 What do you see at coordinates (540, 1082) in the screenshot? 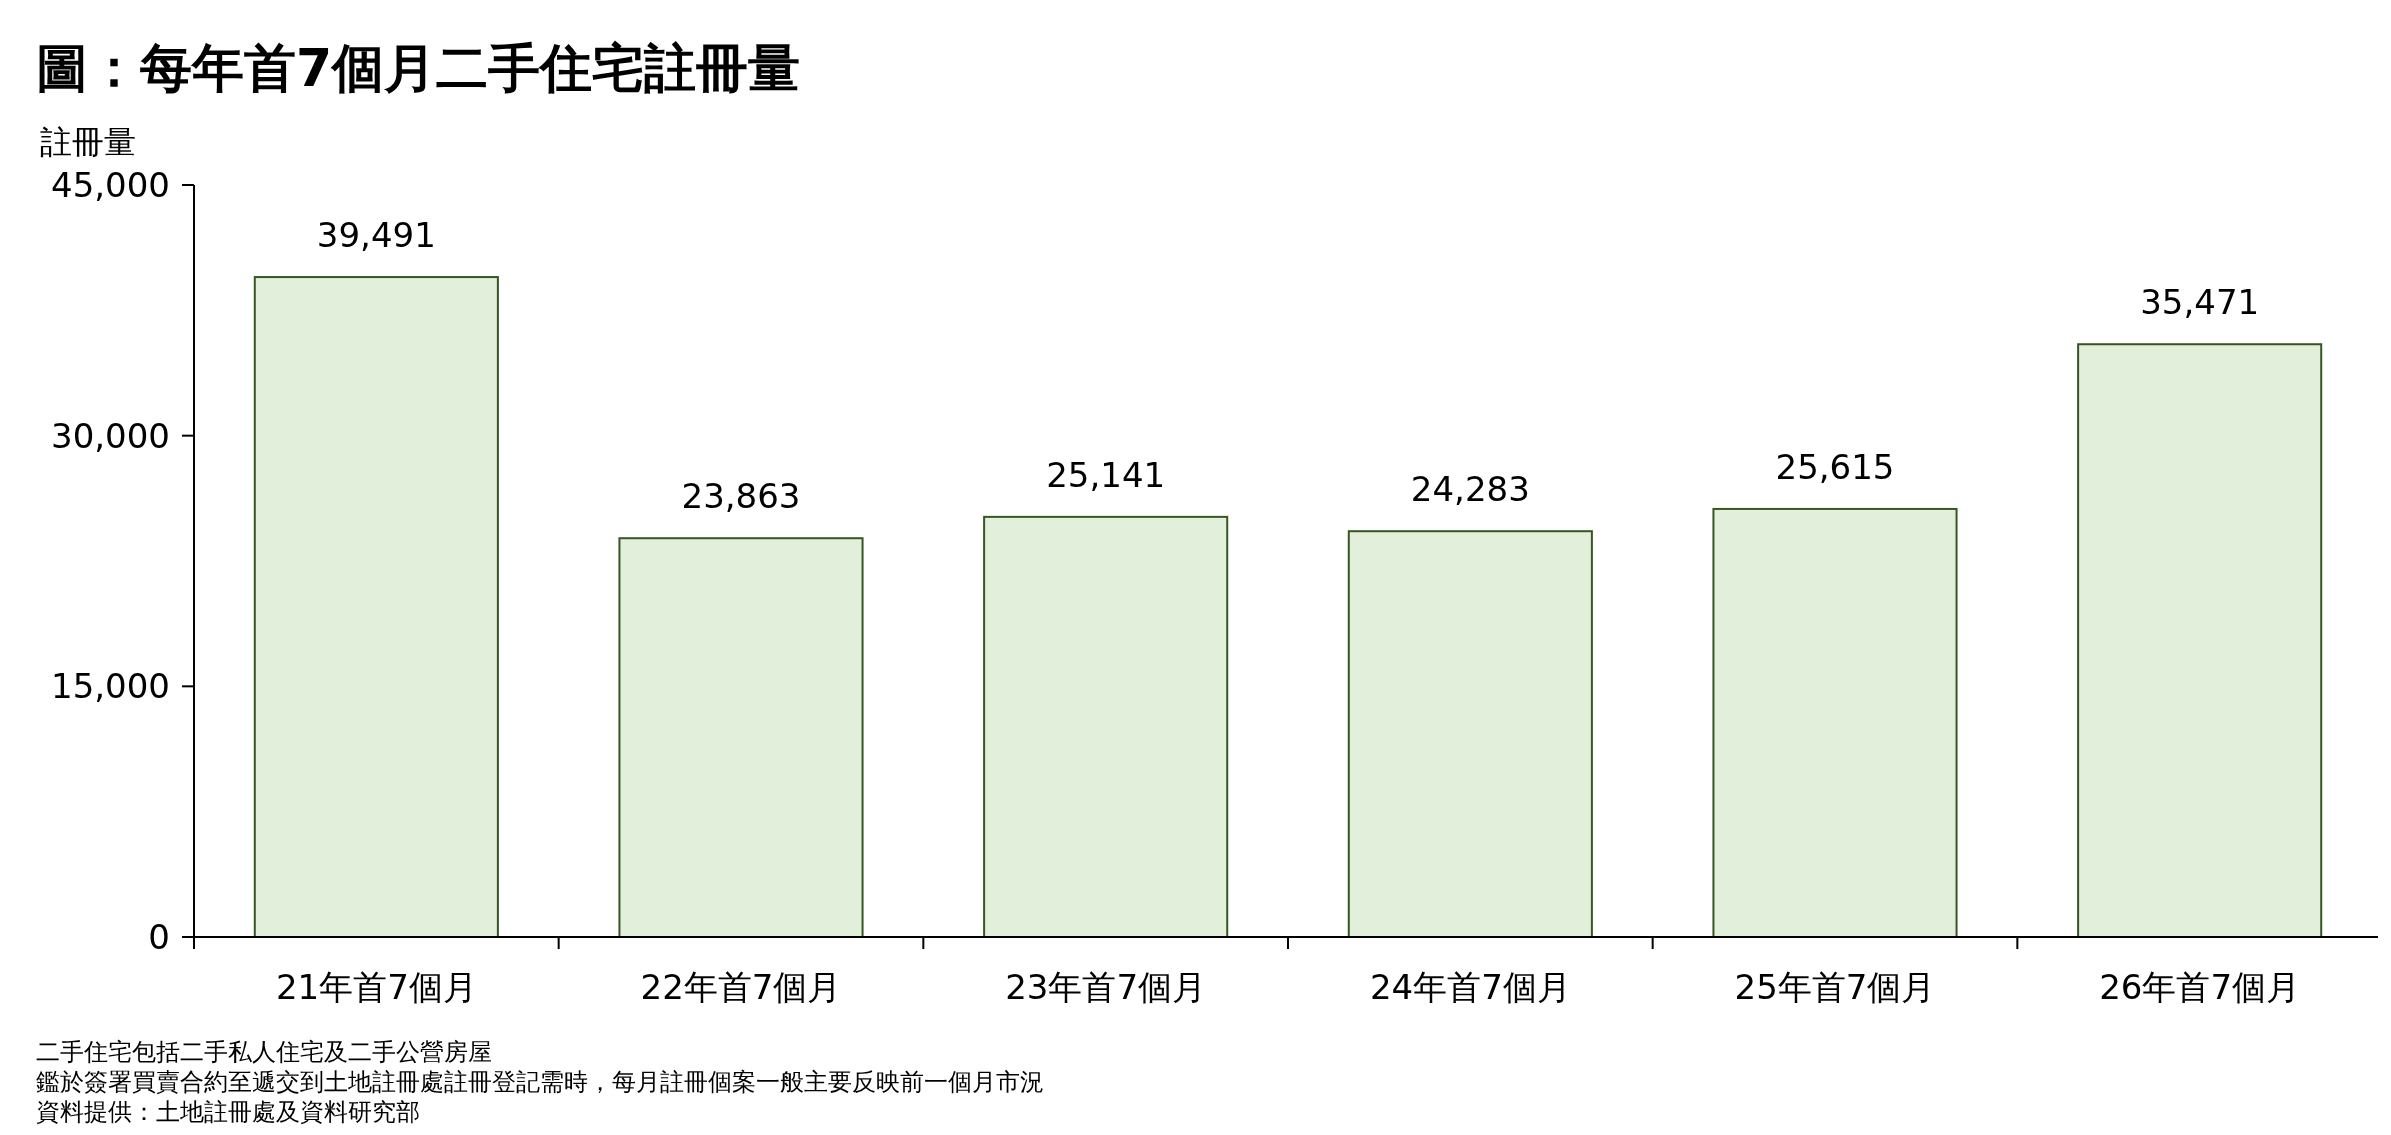
I see `text: 鑑於簽署買賣合約至遞交到土地註冊處註冊登記需時，每月註冊個案一般主要反映前一個月市況` at bounding box center [540, 1082].